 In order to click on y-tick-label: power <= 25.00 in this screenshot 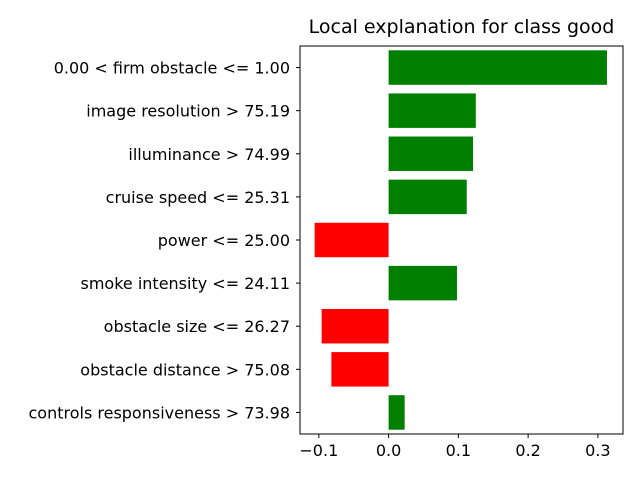, I will do `click(224, 240)`.